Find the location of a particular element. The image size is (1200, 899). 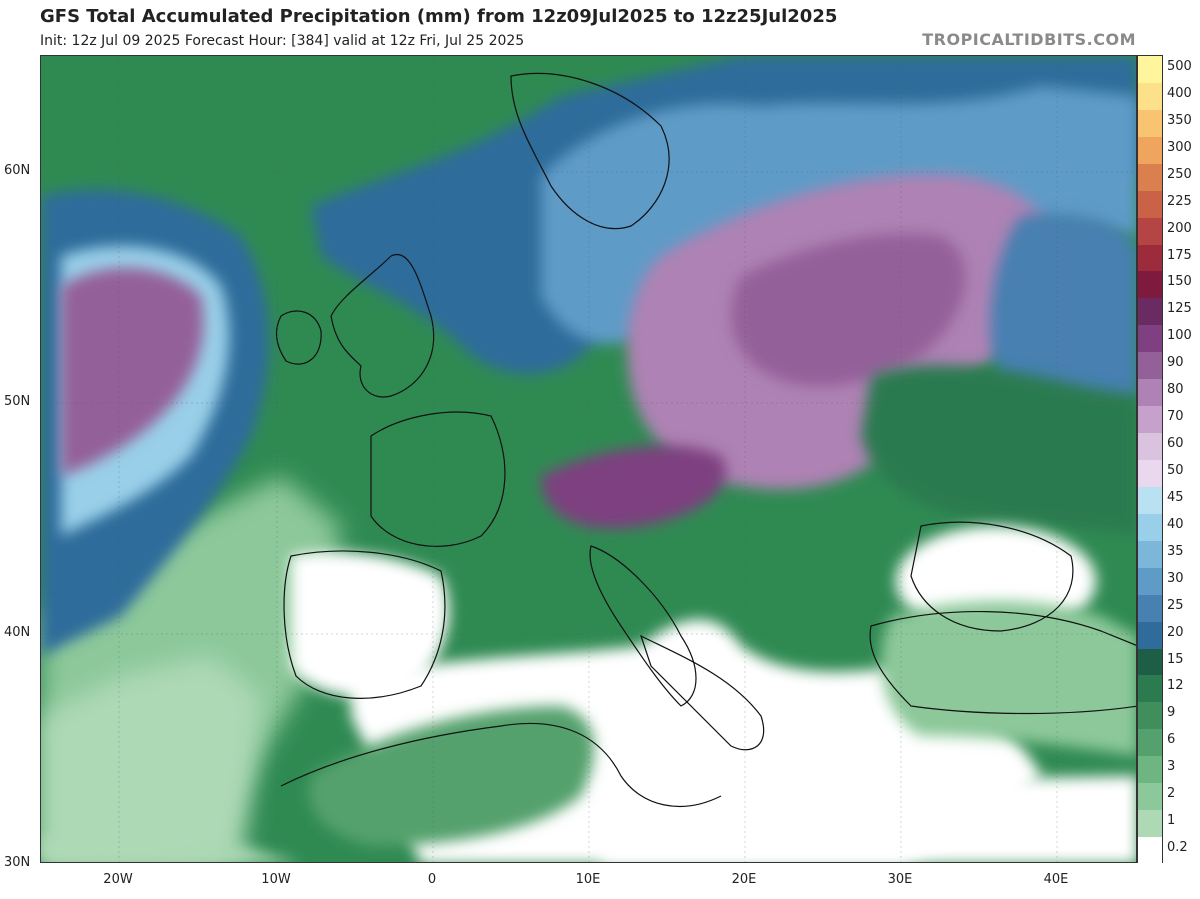

north-africa-green is located at coordinates (452, 776).